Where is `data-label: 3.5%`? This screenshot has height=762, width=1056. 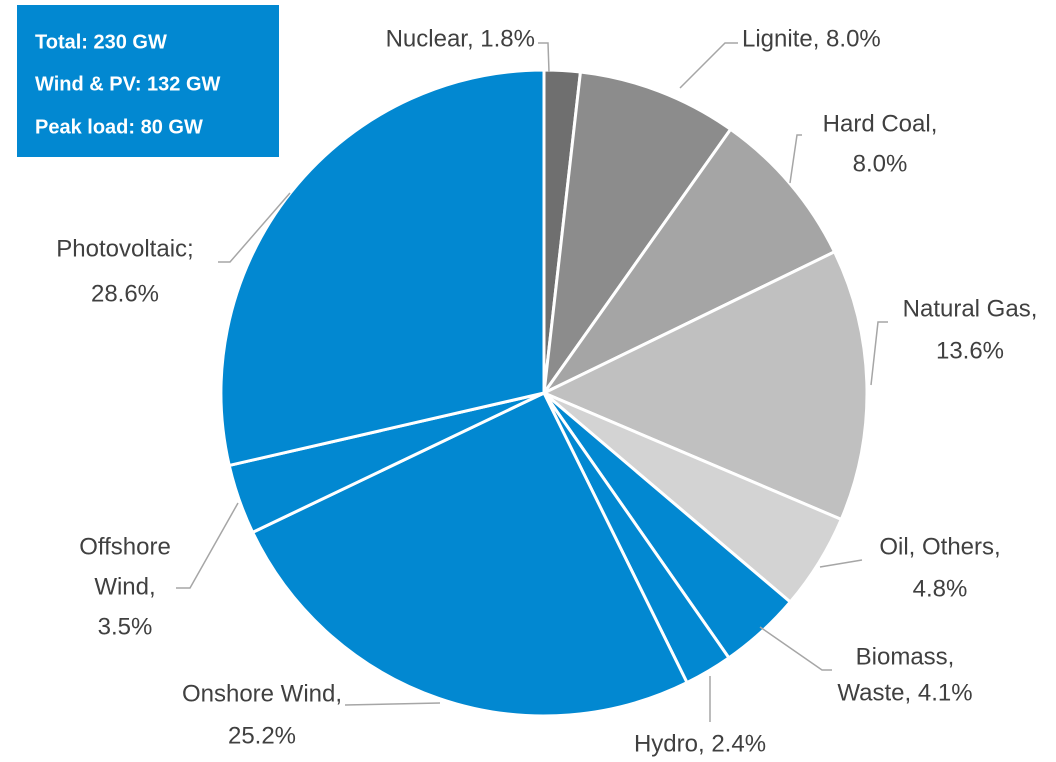
data-label: 3.5% is located at coordinates (125, 626).